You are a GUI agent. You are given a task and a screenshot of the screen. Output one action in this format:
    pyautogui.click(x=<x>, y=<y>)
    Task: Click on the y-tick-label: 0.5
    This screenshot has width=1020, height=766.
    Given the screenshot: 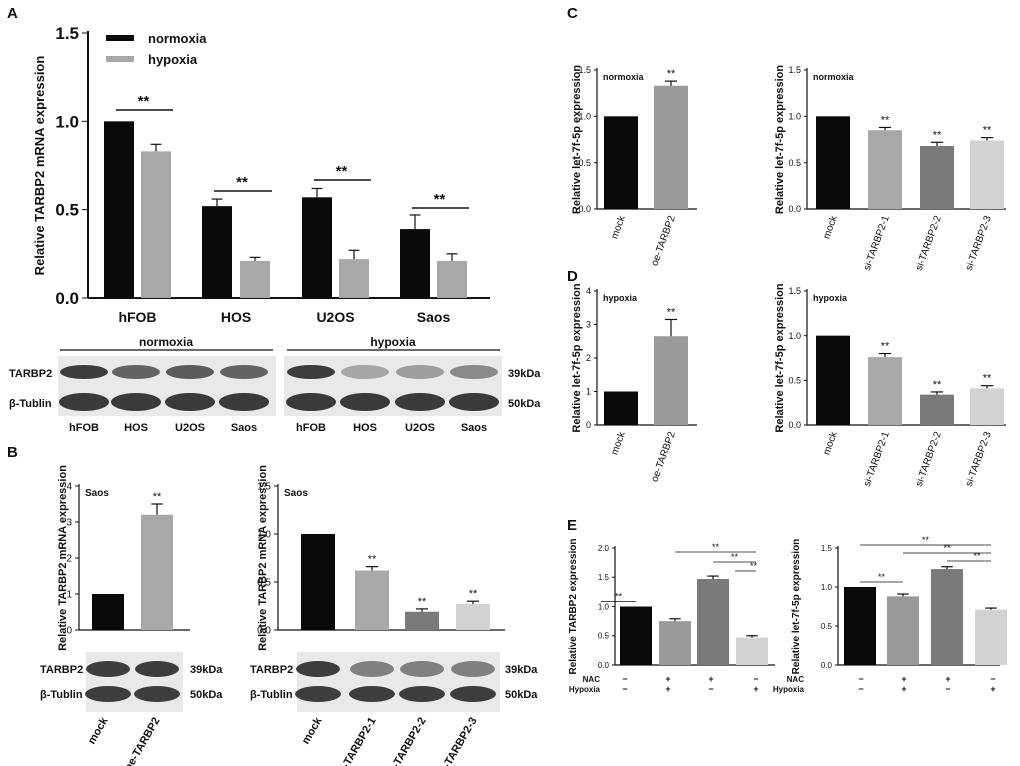 What is the action you would take?
    pyautogui.click(x=794, y=163)
    